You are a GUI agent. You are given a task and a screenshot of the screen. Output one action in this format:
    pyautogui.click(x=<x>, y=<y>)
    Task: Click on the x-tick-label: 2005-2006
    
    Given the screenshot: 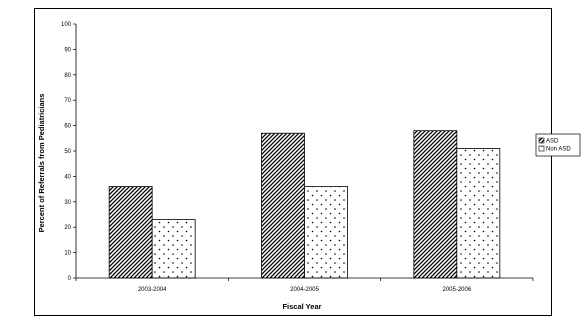 What is the action you would take?
    pyautogui.click(x=456, y=290)
    